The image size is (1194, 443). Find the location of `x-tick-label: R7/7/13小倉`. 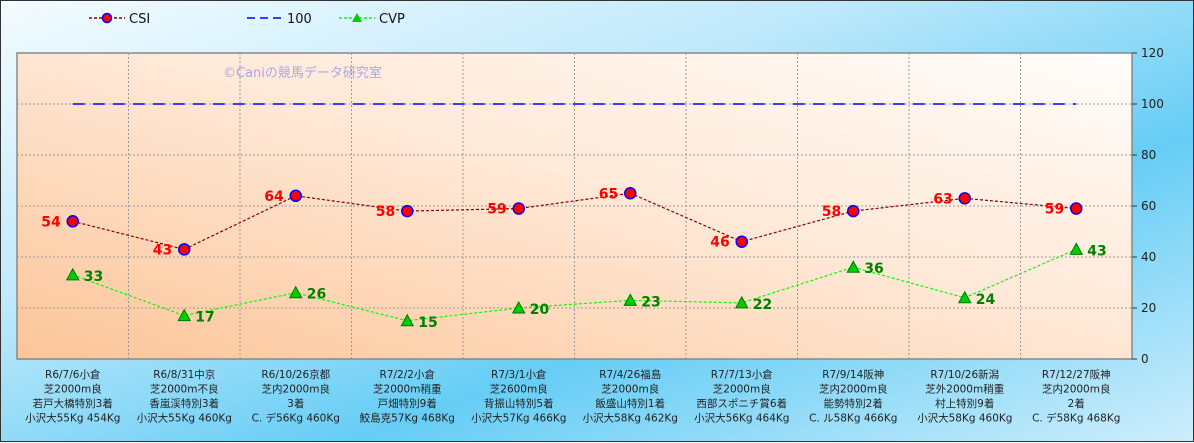

x-tick-label: R7/7/13小倉 is located at coordinates (742, 374).